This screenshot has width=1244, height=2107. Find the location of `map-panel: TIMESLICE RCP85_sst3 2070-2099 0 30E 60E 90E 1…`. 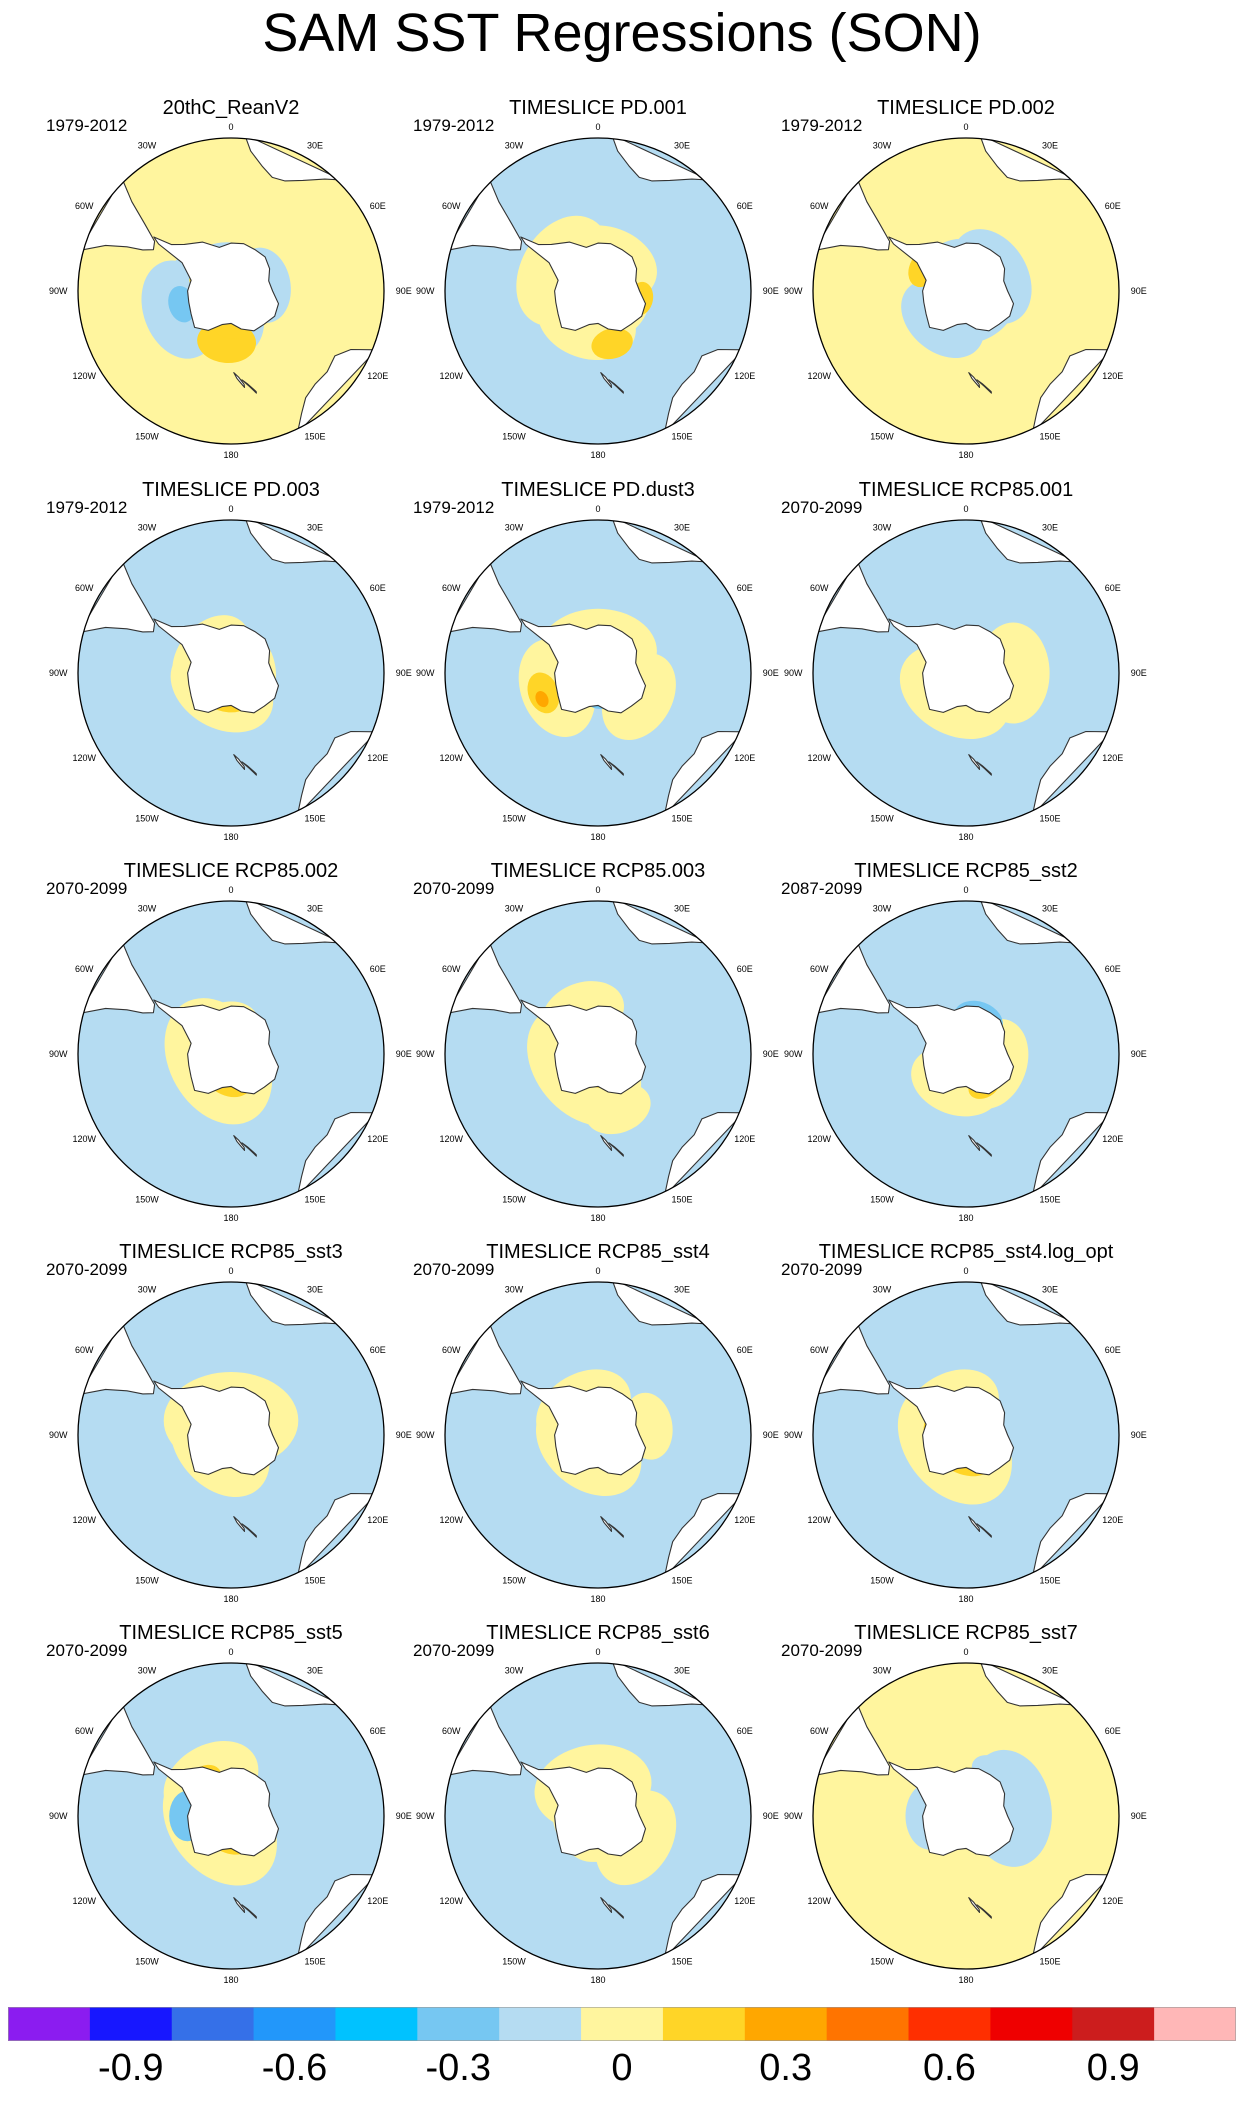

map-panel: TIMESLICE RCP85_sst3 2070-2099 0 30E 60E 90E 1… is located at coordinates (231, 1425).